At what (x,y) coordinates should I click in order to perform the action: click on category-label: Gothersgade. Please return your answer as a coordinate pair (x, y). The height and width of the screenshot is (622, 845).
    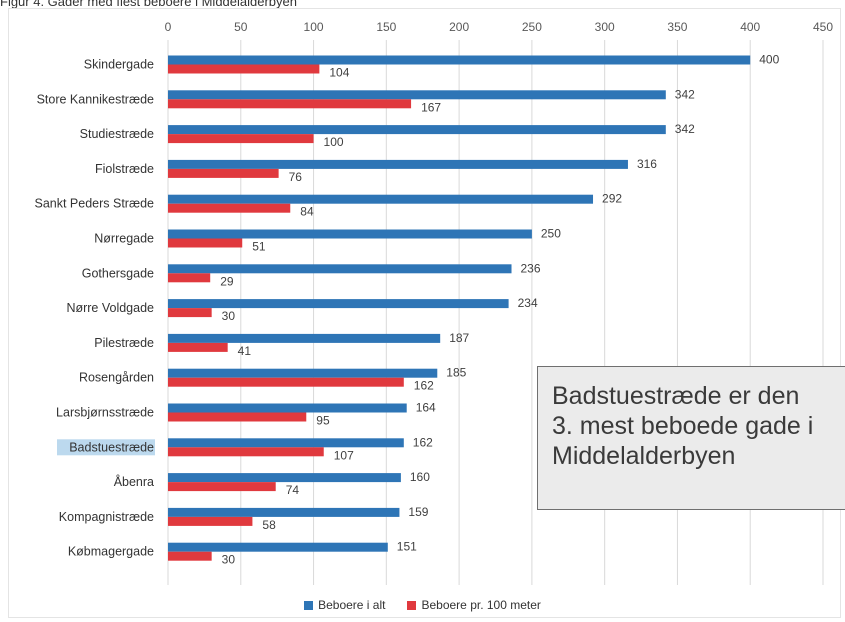
    Looking at the image, I should click on (118, 273).